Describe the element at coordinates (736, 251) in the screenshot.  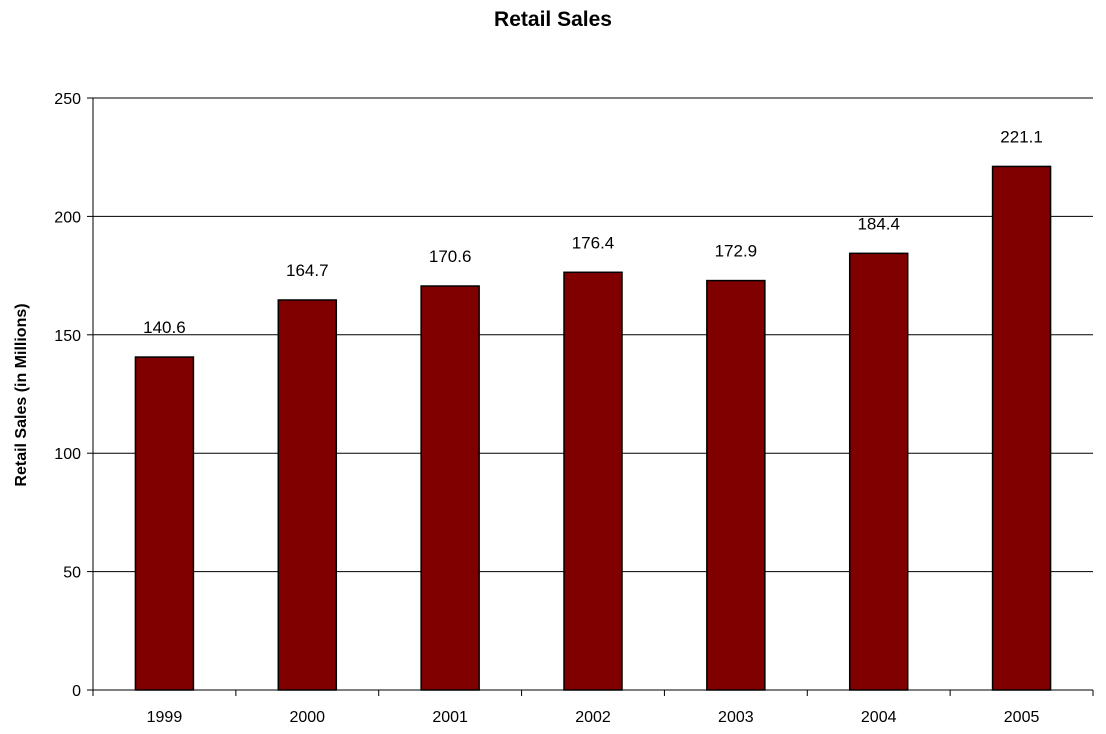
I see `data-label: 172.9` at that location.